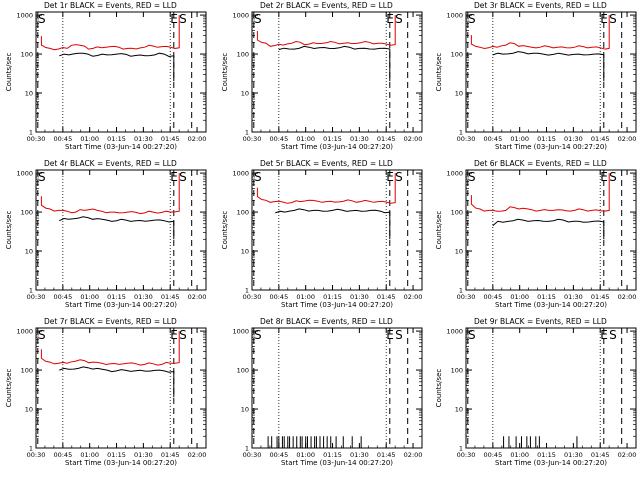  Describe the element at coordinates (540, 163) in the screenshot. I see `panel-title: Det 6r BLACK = Events, RED = LLD` at that location.